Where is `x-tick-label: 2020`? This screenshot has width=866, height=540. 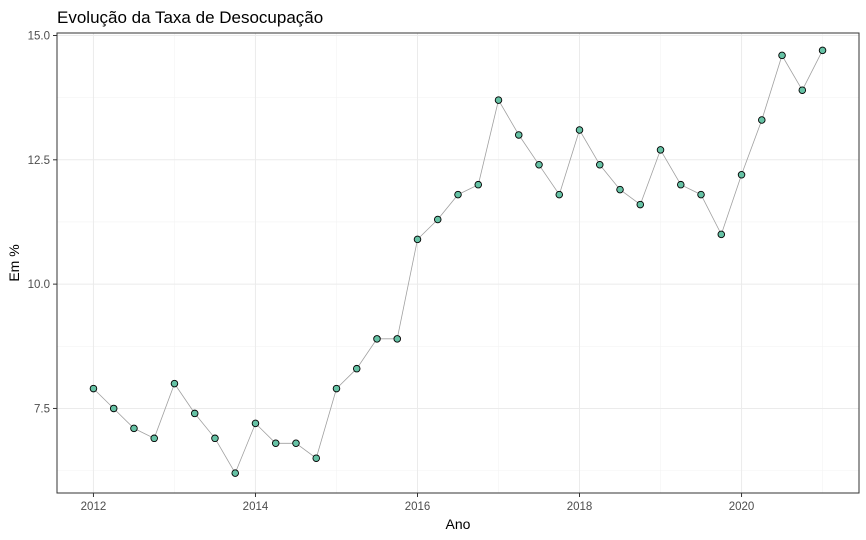 x-tick-label: 2020 is located at coordinates (742, 507).